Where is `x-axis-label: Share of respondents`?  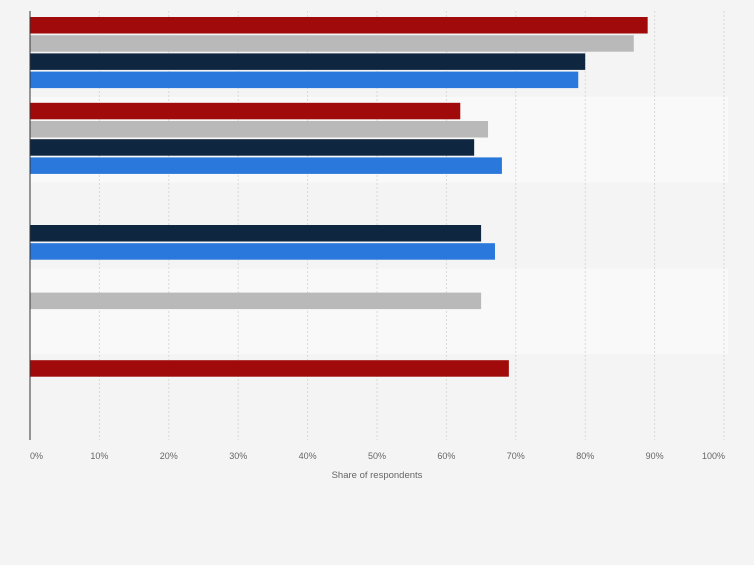 x-axis-label: Share of respondents is located at coordinates (377, 475).